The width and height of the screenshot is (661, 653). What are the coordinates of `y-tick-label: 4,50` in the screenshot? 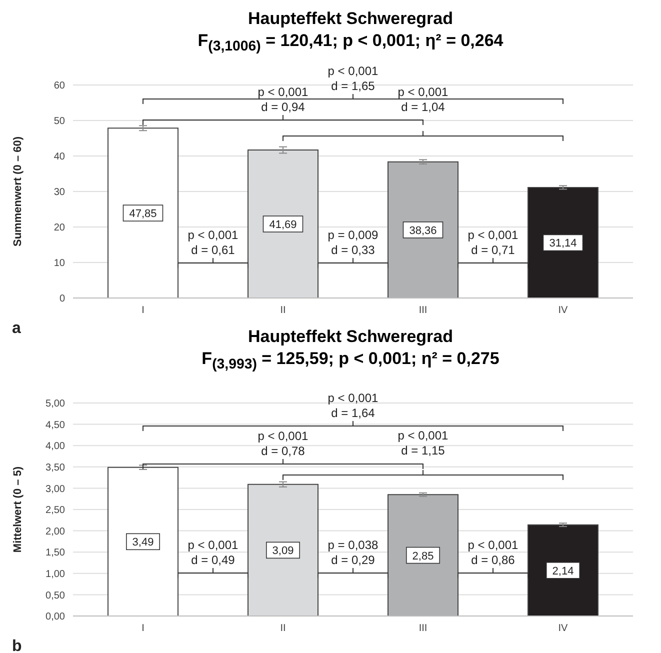 It's located at (56, 426).